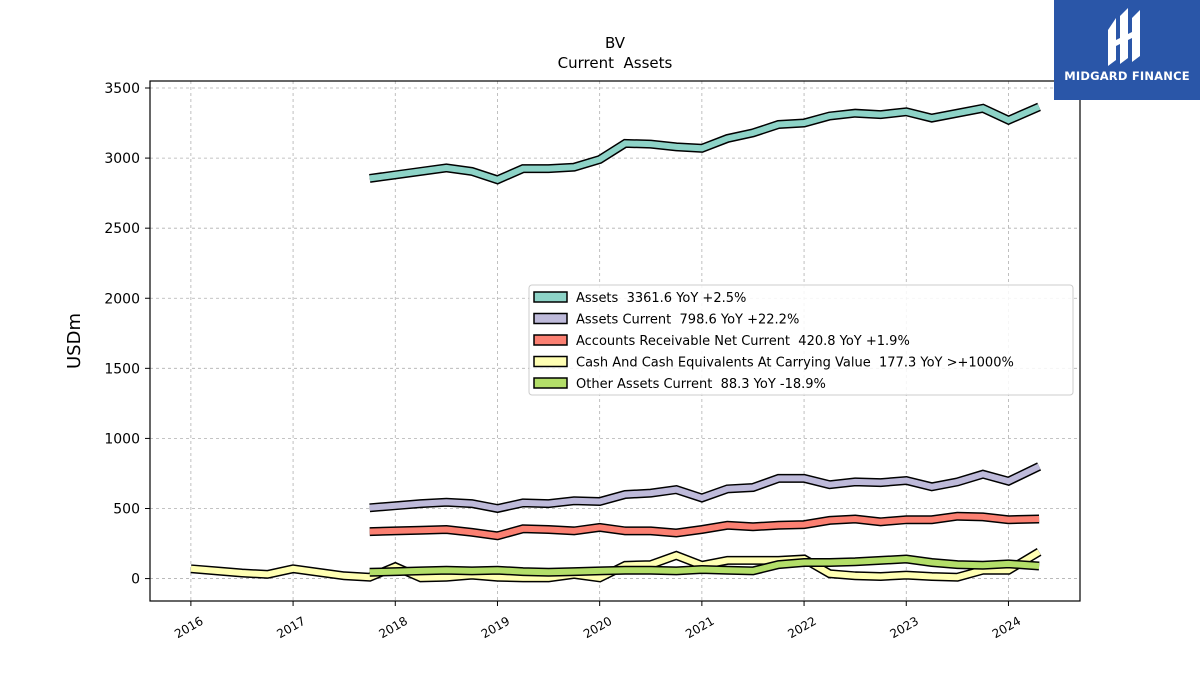 This screenshot has height=675, width=1200. I want to click on x-tick-label: 2022, so click(801, 627).